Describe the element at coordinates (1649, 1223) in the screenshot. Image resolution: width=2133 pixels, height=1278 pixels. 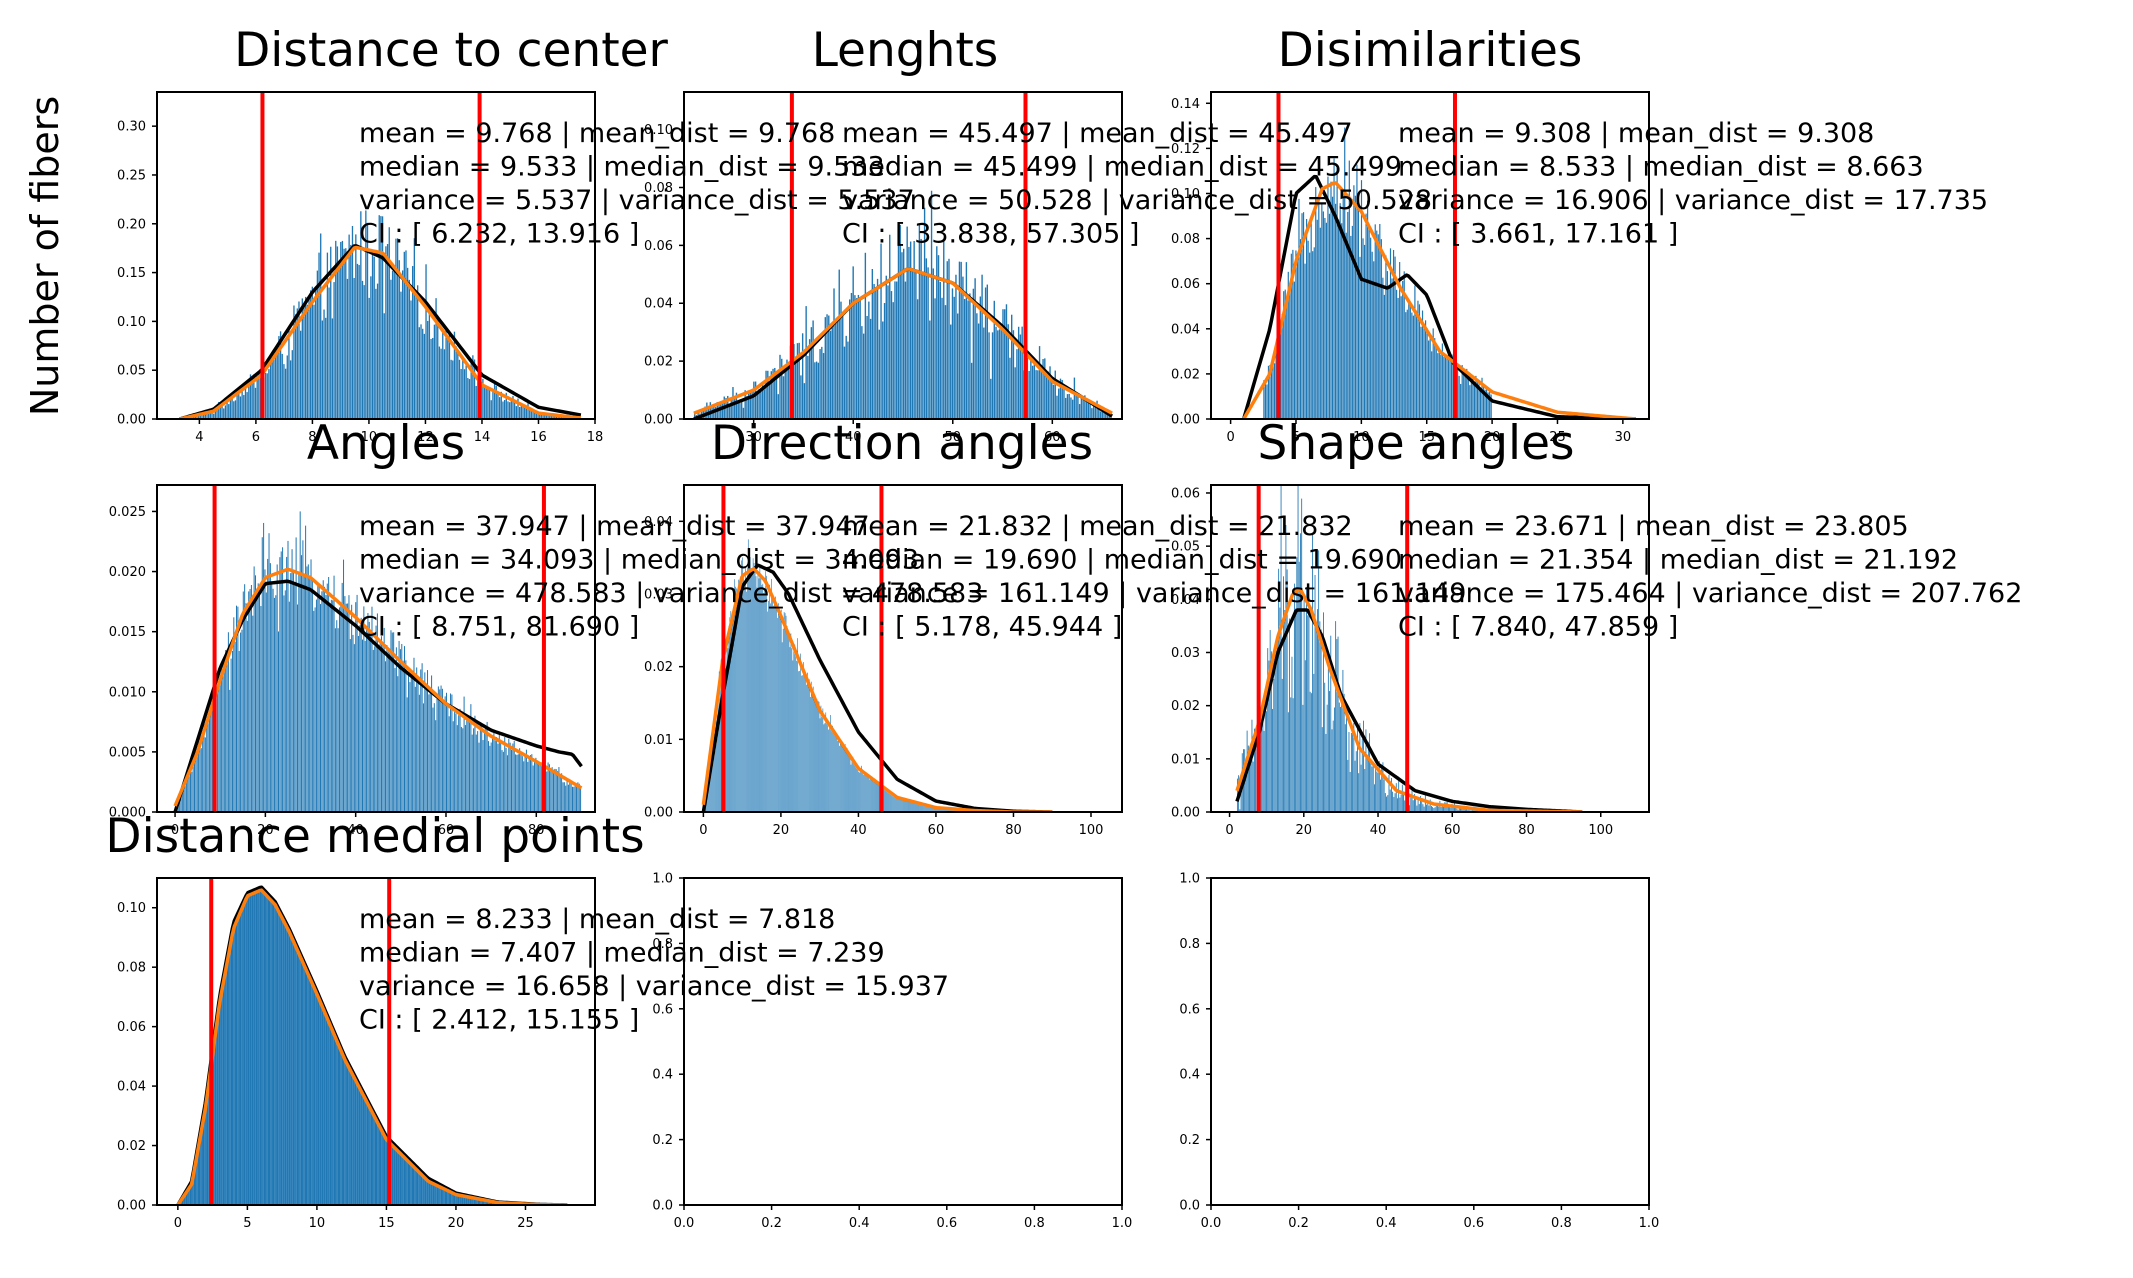
I see `x-tick-label: 1.0` at that location.